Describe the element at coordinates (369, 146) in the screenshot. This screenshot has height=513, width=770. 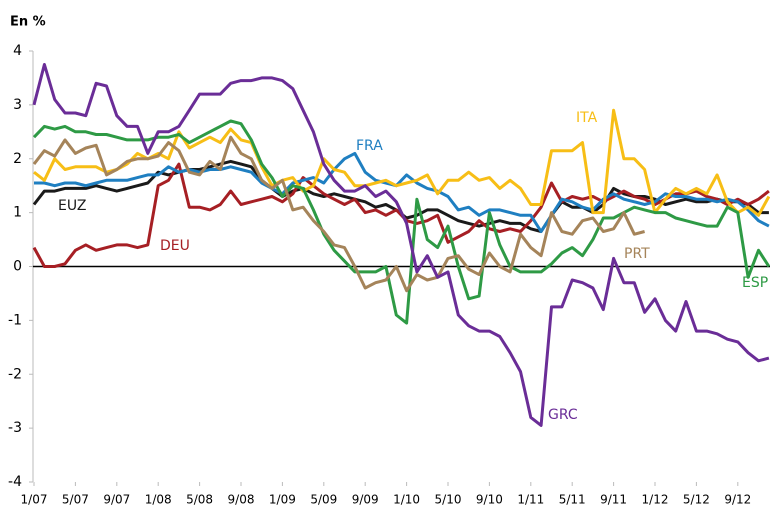
I see `series-label: FRA` at that location.